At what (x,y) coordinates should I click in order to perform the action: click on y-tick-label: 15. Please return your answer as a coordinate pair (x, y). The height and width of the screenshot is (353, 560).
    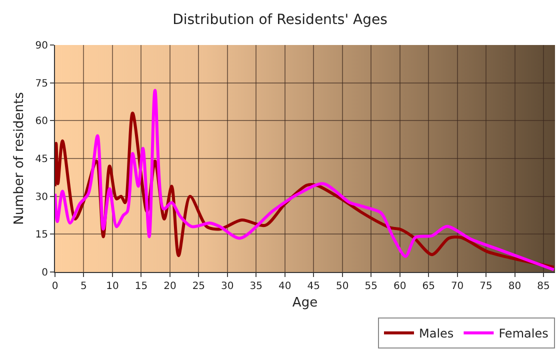
    Looking at the image, I should click on (41, 235).